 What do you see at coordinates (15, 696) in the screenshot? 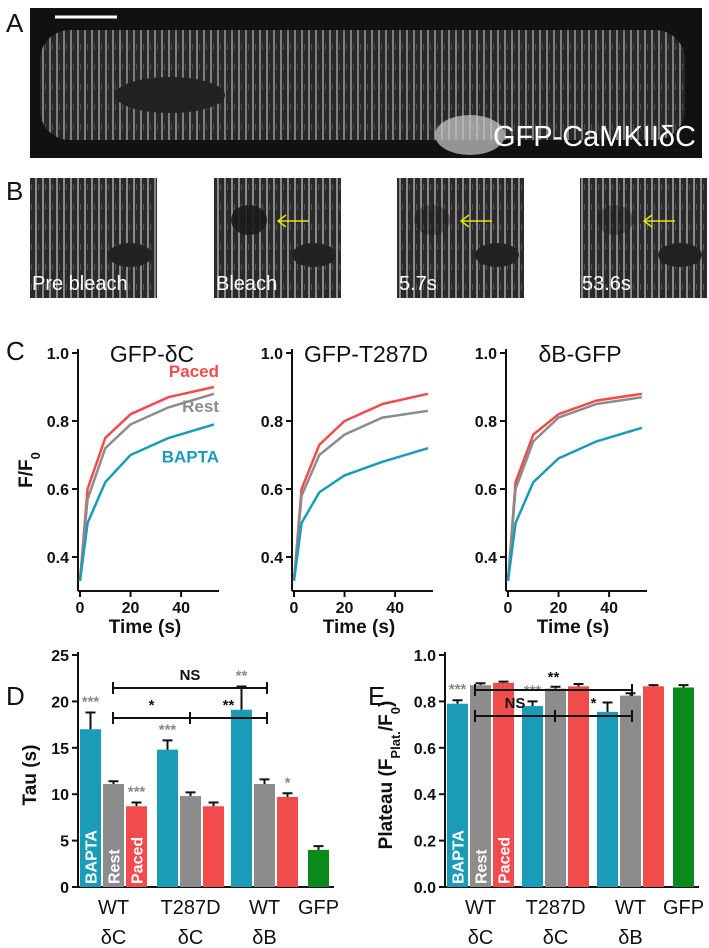
I see `panel-label: D` at bounding box center [15, 696].